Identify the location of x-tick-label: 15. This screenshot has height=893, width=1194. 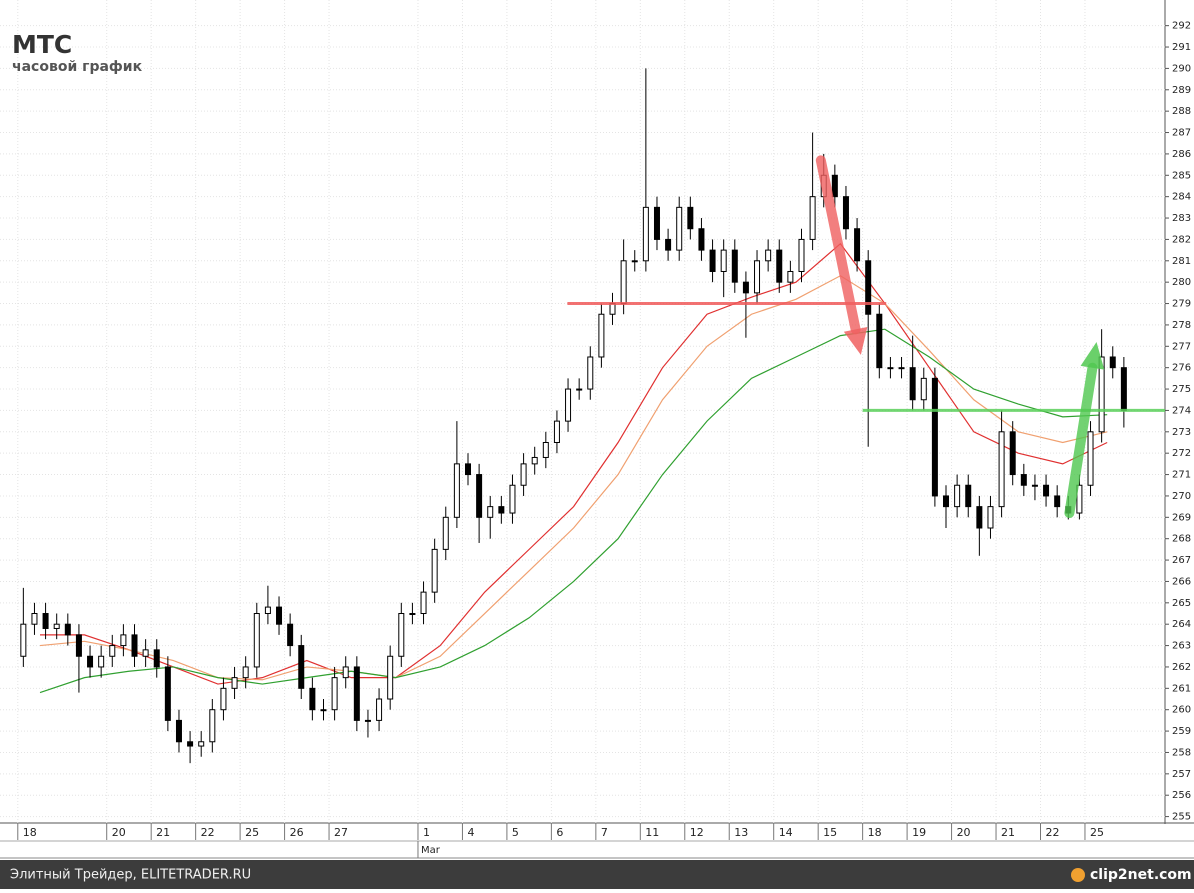
(830, 832).